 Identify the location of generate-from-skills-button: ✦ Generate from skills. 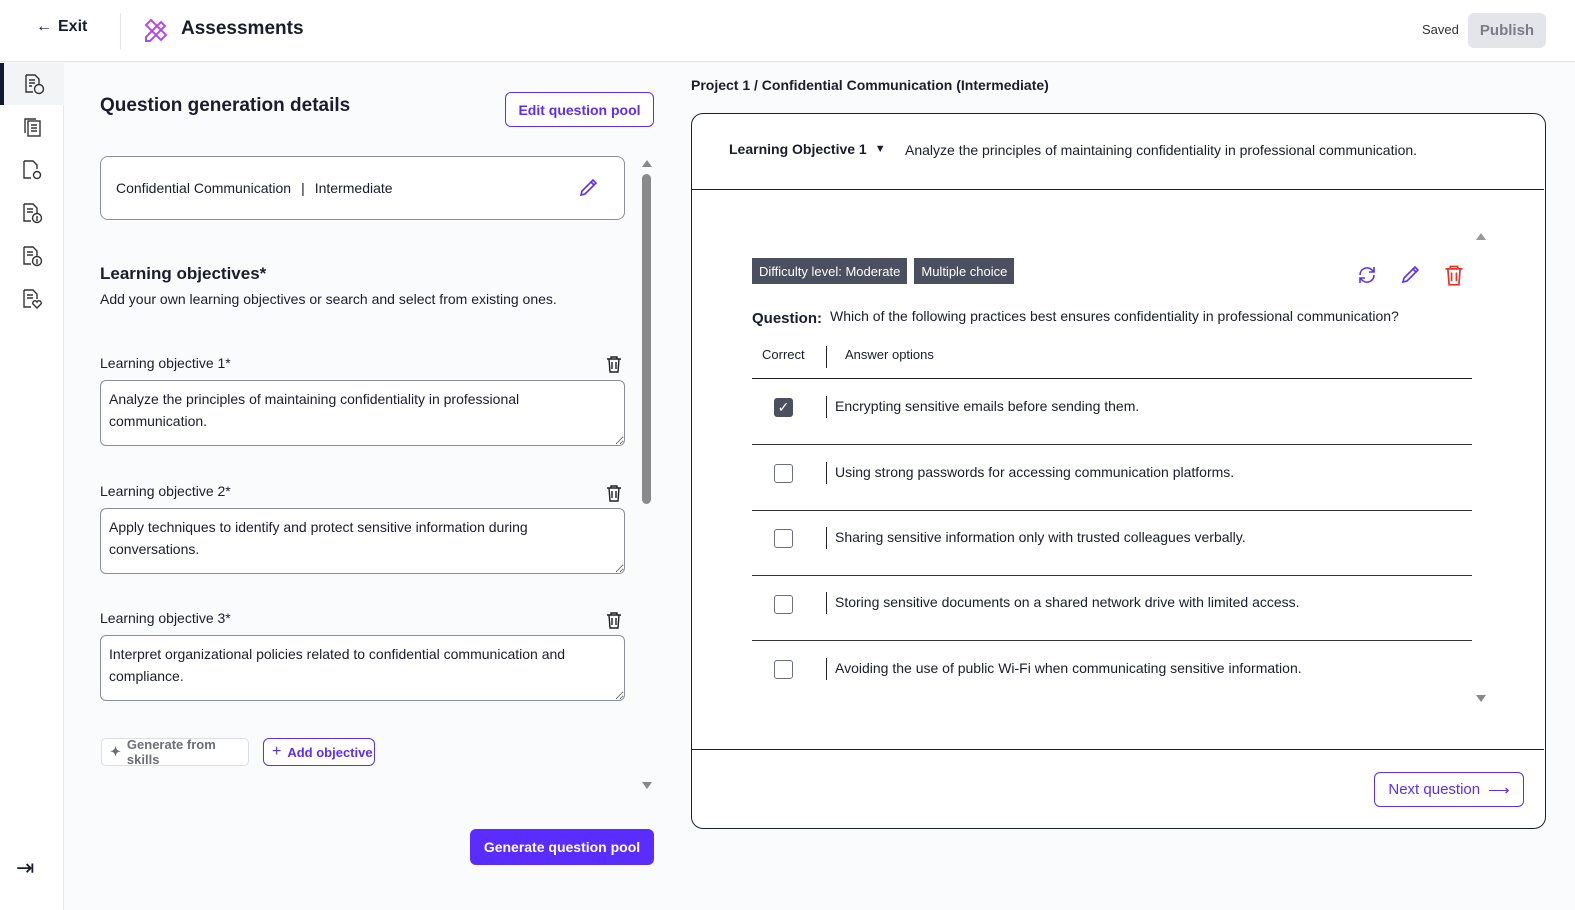
(175, 752).